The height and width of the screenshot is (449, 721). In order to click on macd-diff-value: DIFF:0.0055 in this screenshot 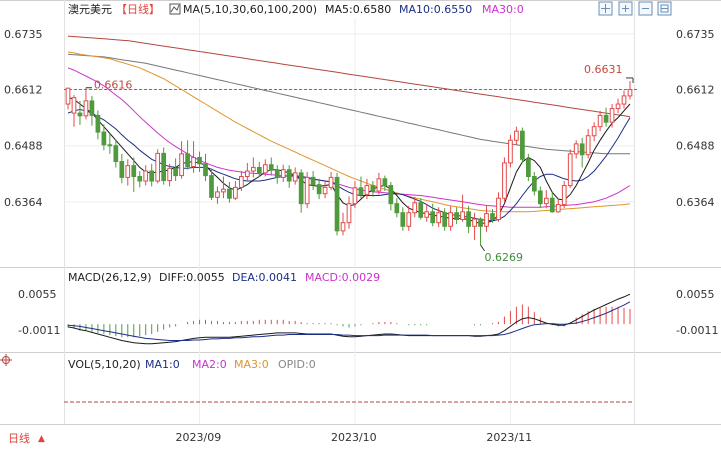, I will do `click(192, 277)`.